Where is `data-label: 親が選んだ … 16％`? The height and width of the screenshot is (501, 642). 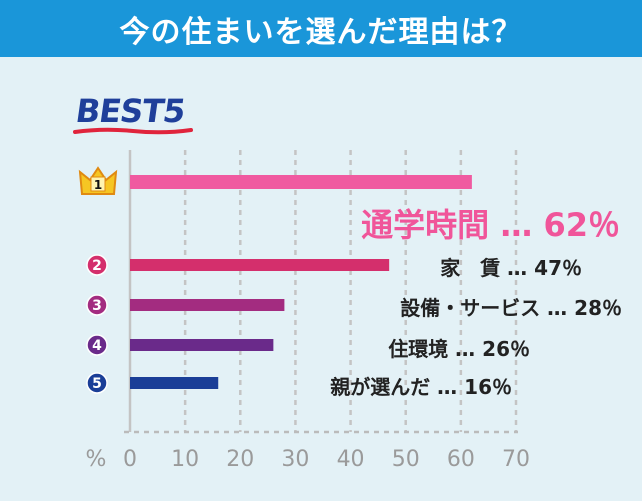
data-label: 親が選んだ … 16％ is located at coordinates (421, 385).